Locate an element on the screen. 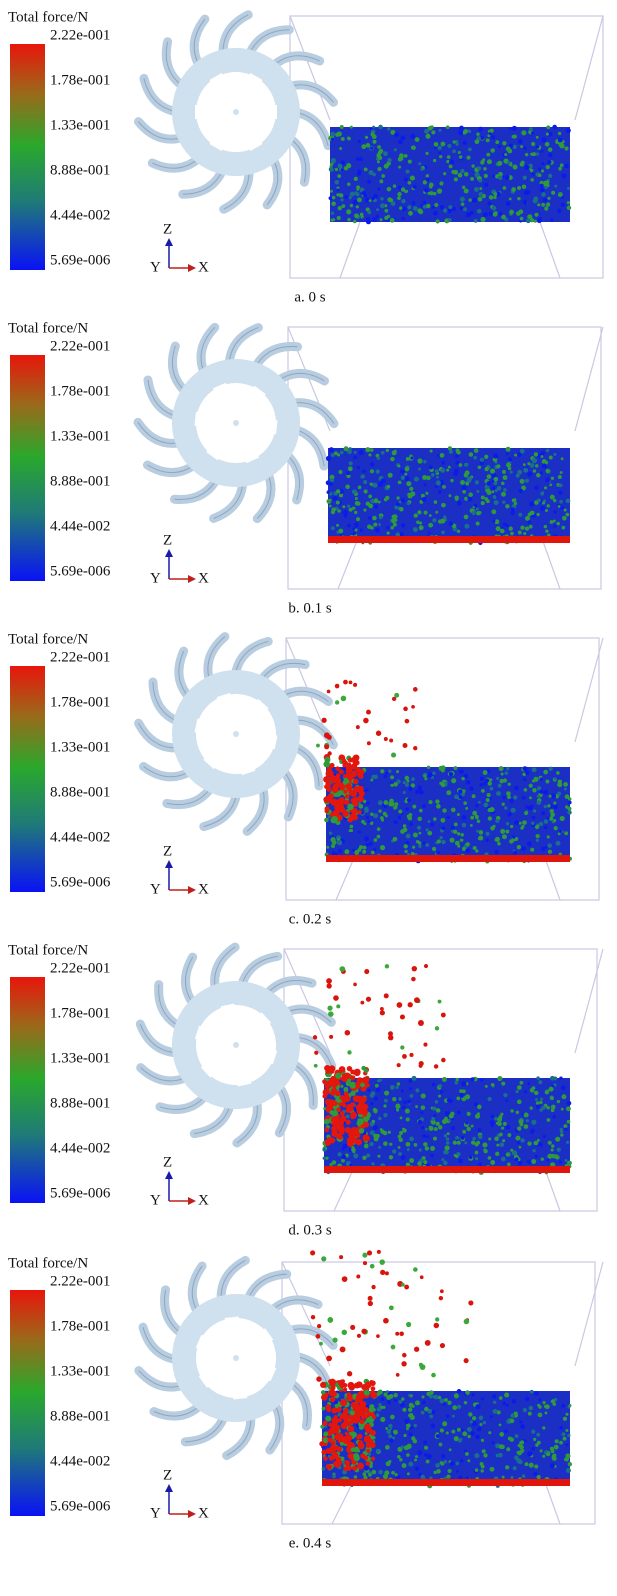 This screenshot has height=1596, width=617. legend-title: Total force/N is located at coordinates (48, 950).